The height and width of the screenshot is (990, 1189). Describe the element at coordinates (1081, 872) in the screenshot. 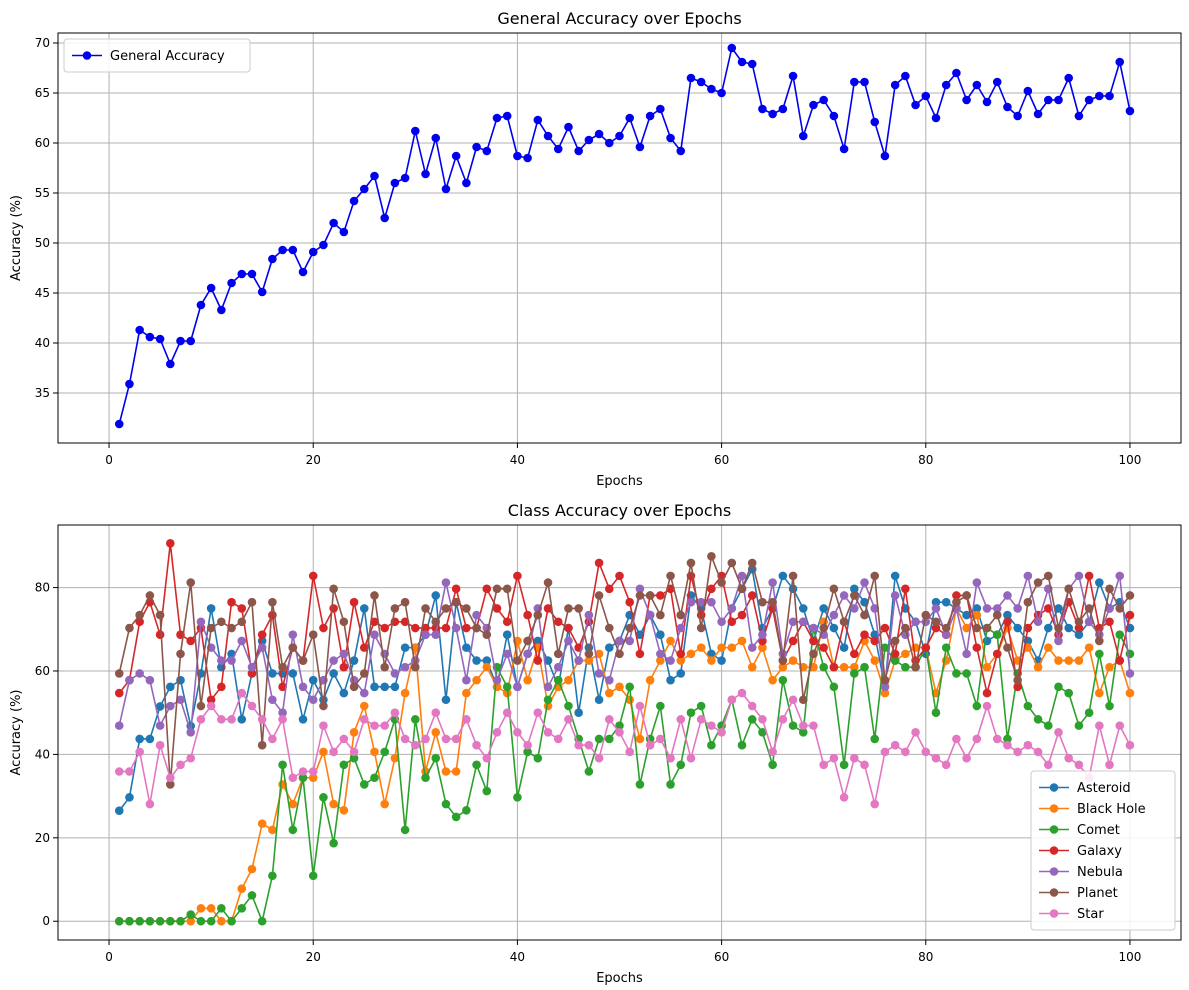

I see `legend-entry: Nebula` at that location.